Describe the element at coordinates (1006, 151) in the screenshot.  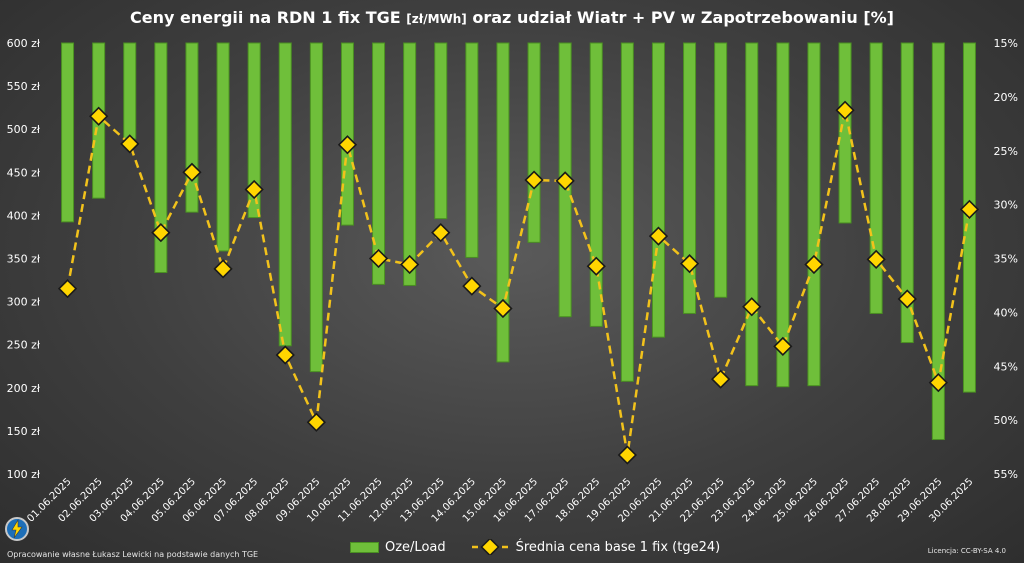
I see `y-right-tick-label: 25%` at that location.